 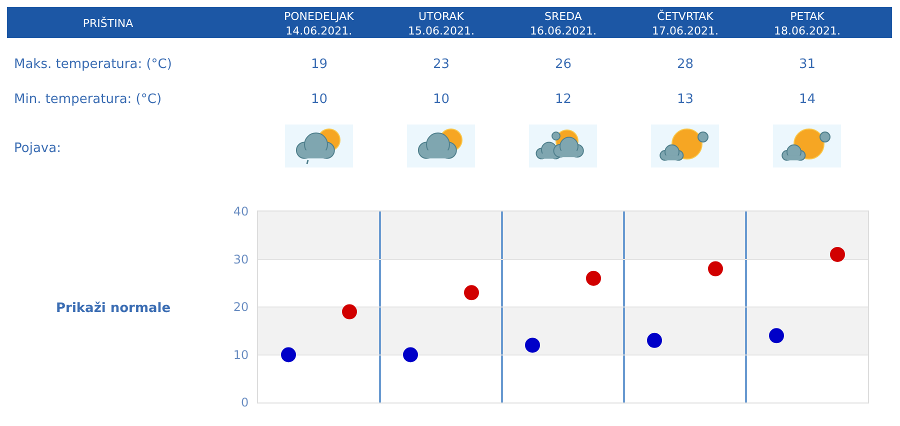 What do you see at coordinates (88, 99) in the screenshot?
I see `text: Min. temperatura: (°C)` at bounding box center [88, 99].